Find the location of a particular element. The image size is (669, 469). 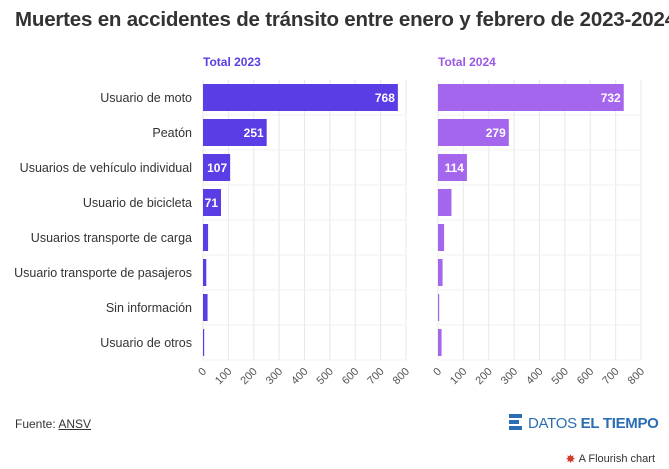

series-header: Total 2023 is located at coordinates (232, 62).